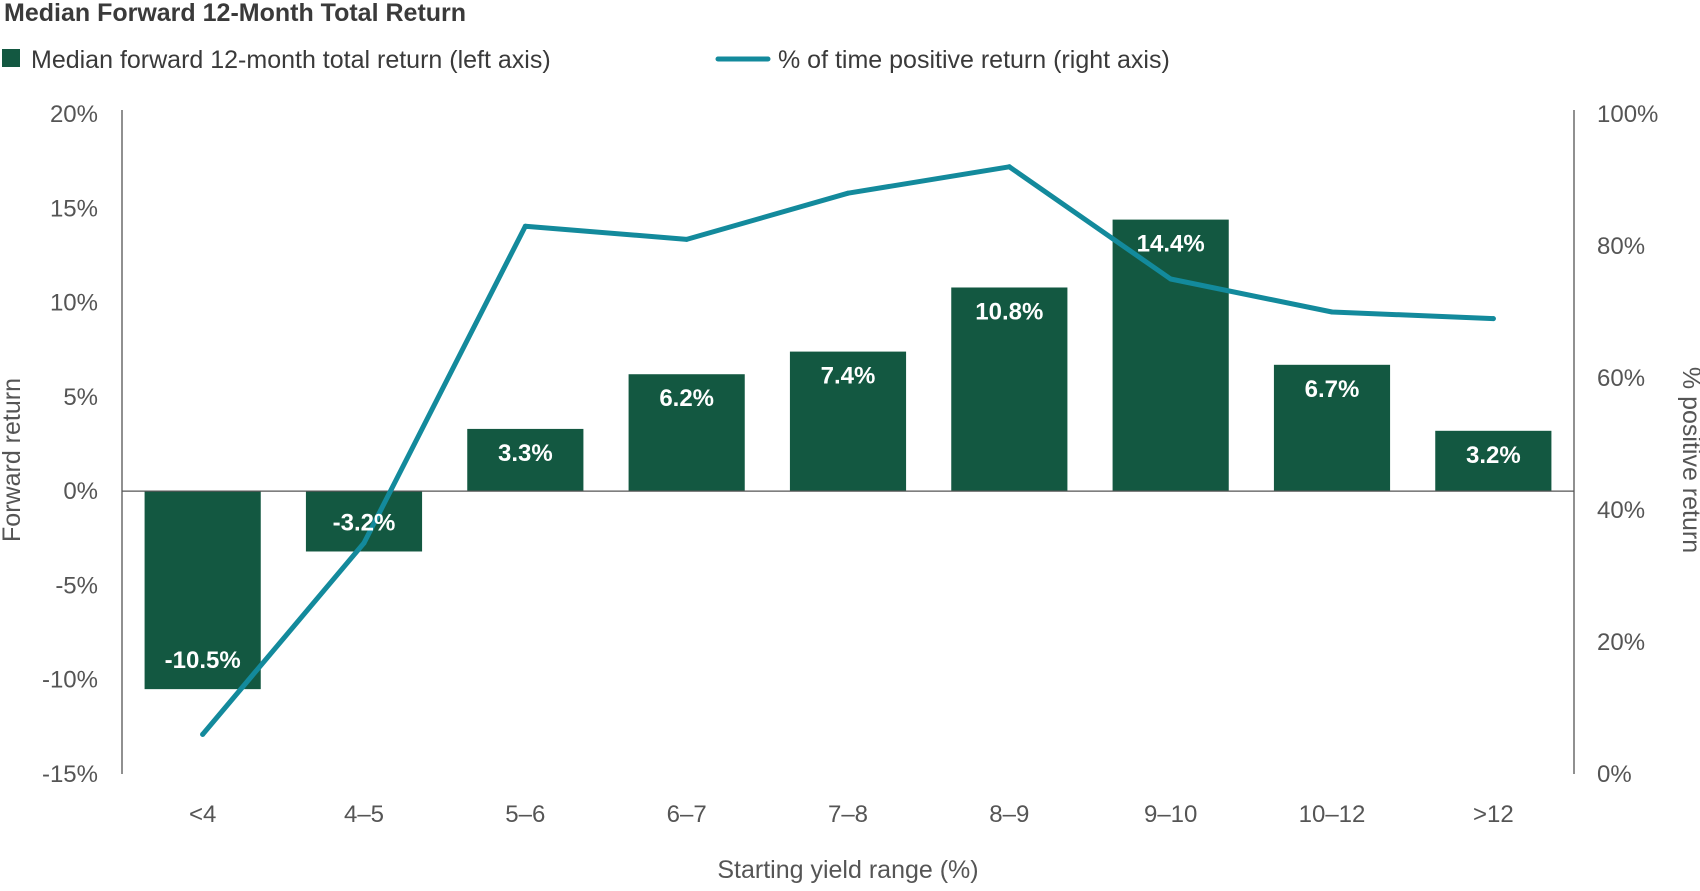 The image size is (1700, 891). Describe the element at coordinates (1621, 246) in the screenshot. I see `y2-tick-1: 80%` at that location.